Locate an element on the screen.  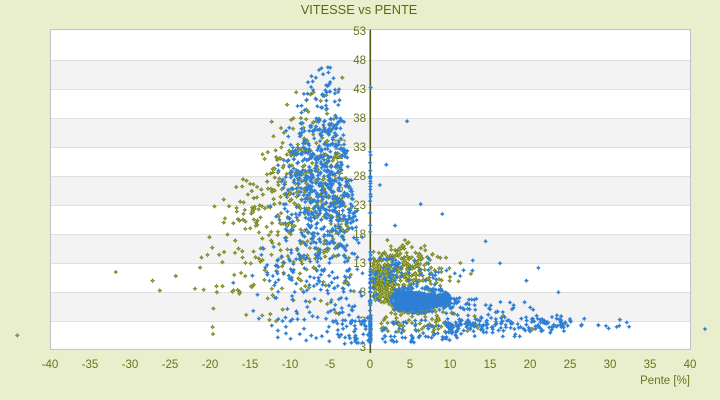
svg-text: -20 is located at coordinates (210, 365).